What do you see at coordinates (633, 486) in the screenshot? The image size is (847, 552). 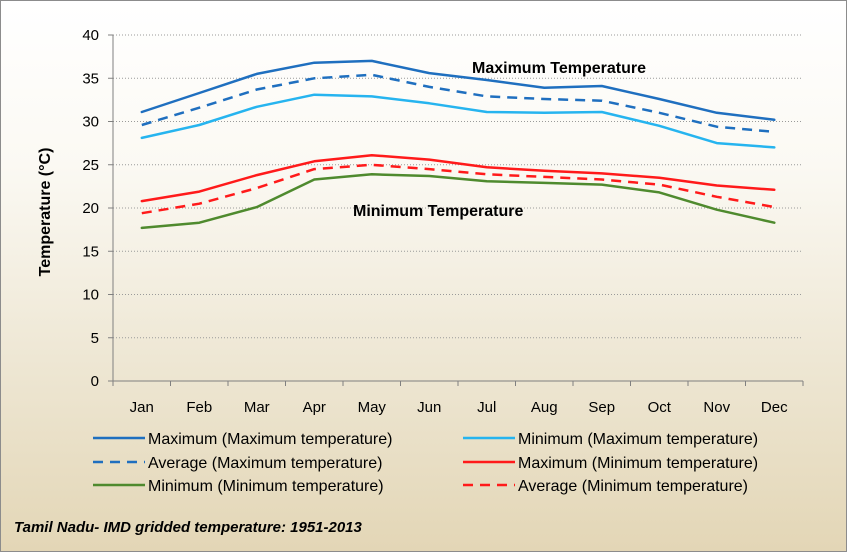 I see `legend-label: Average (Minimum temperature)` at bounding box center [633, 486].